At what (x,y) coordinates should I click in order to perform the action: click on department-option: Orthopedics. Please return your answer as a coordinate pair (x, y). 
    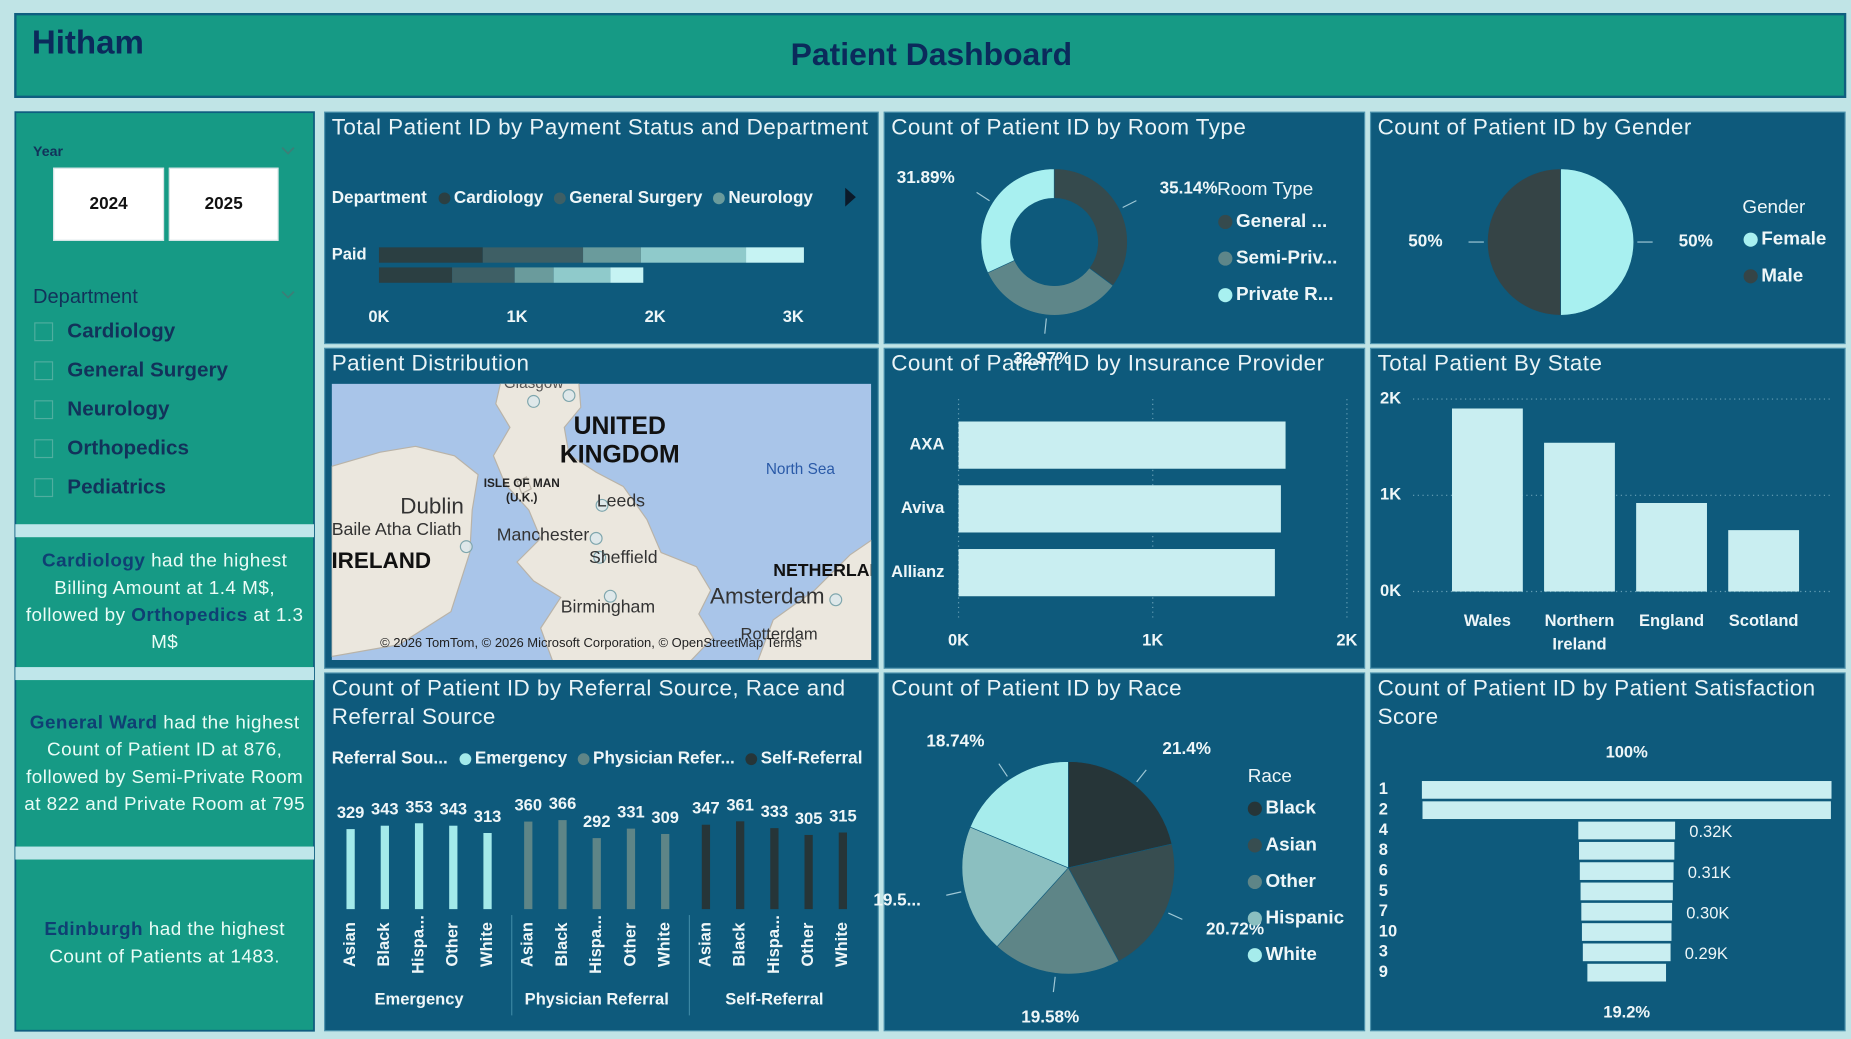
    Looking at the image, I should click on (128, 447).